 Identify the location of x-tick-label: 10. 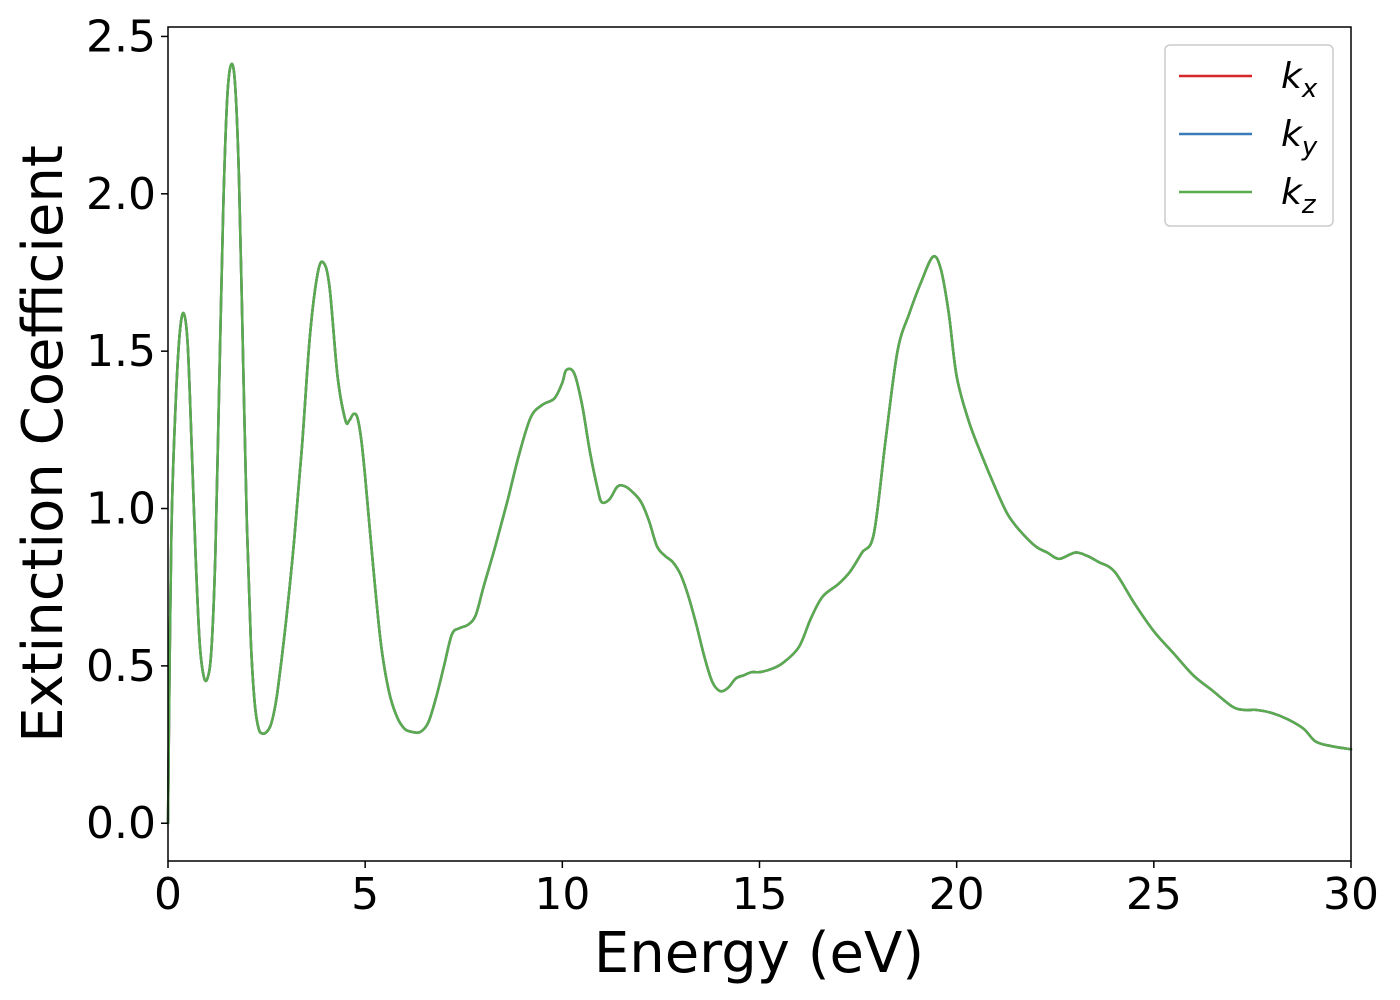
(562, 894).